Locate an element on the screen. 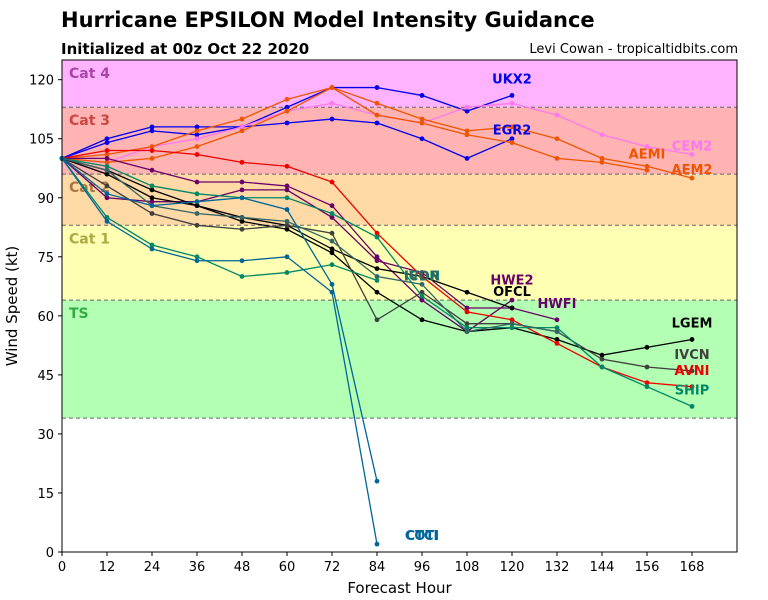 The image size is (768, 600). series-label-ship: SHIP is located at coordinates (692, 390).